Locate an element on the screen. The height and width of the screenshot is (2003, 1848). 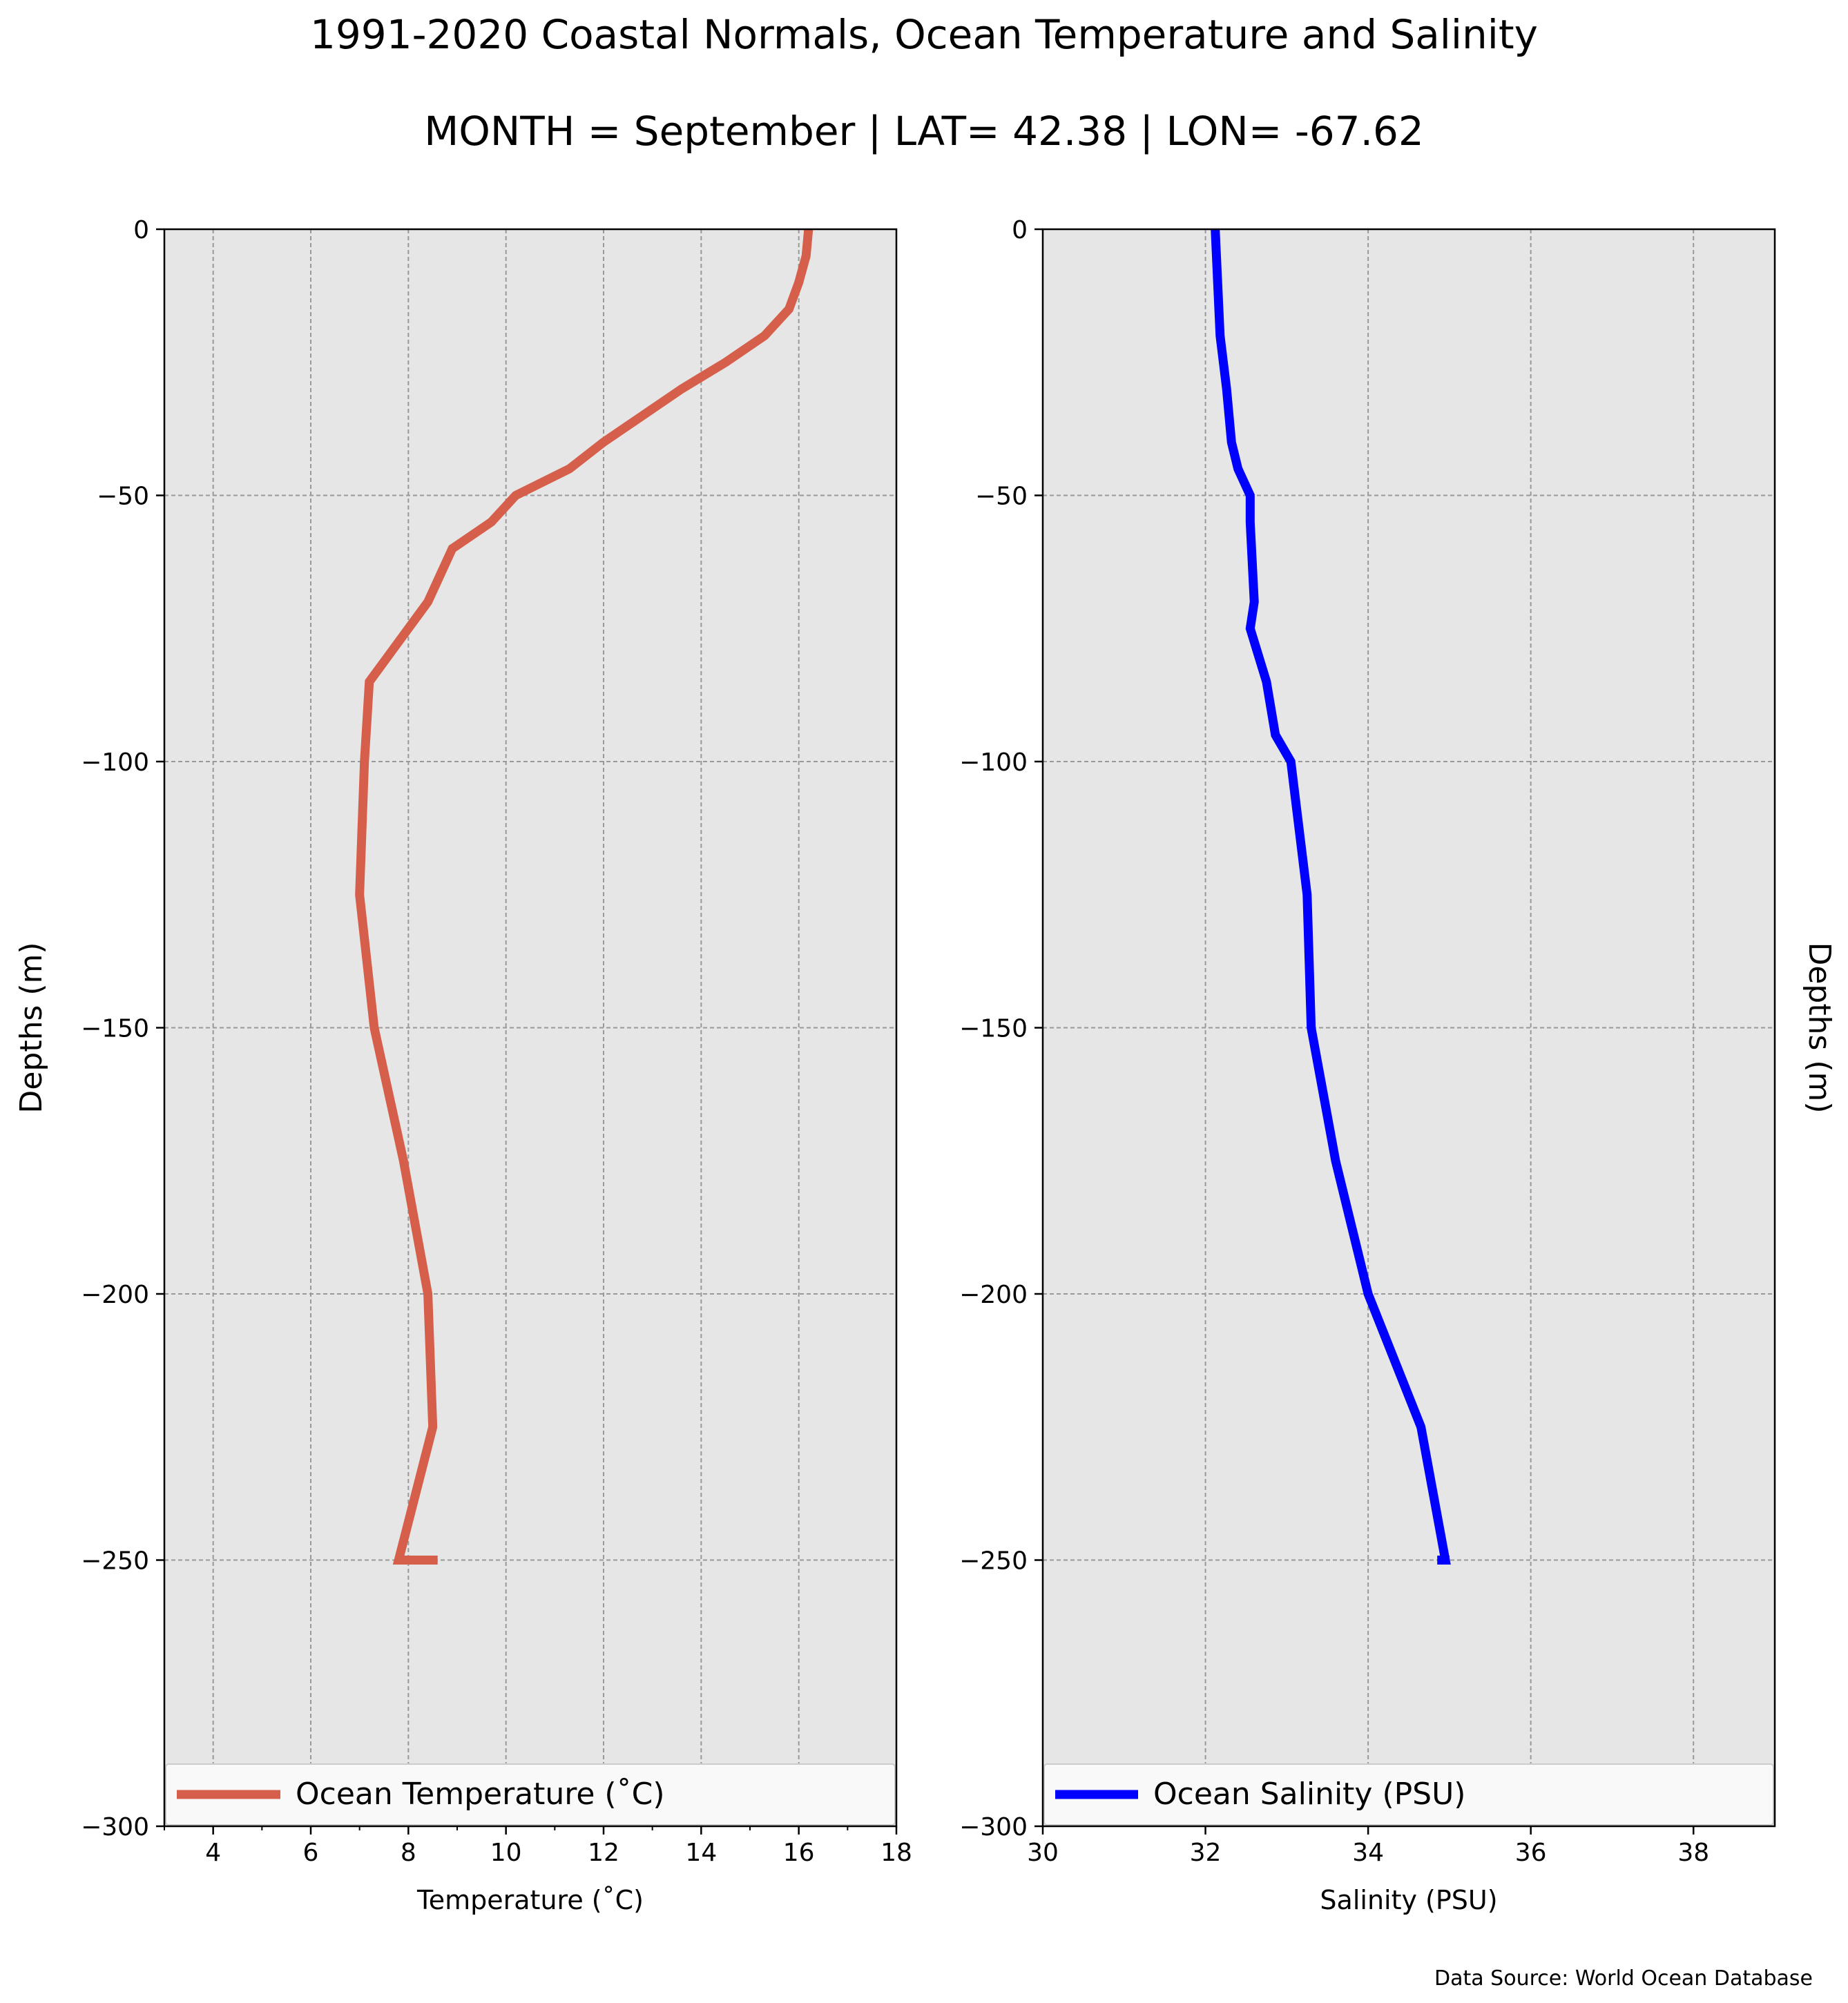
salinity-x-tick-label: 30 is located at coordinates (1043, 1853).